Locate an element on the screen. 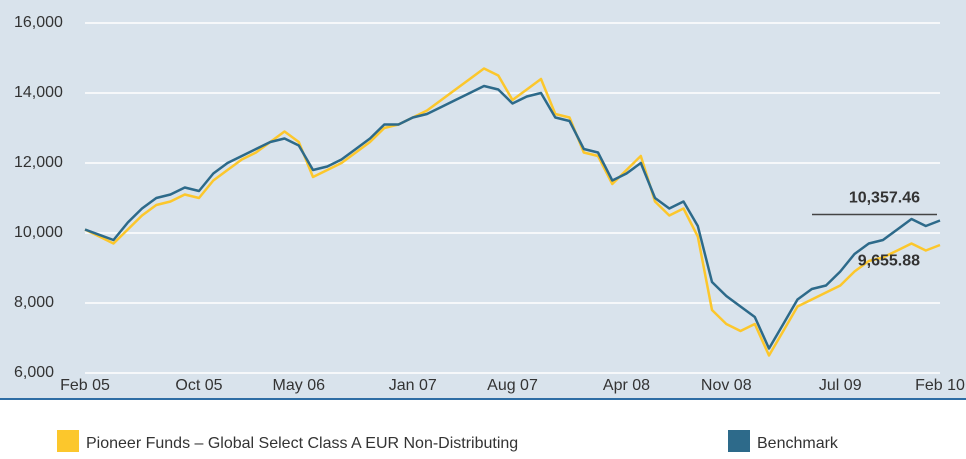 The image size is (966, 459). y-tick-label: 10,000 is located at coordinates (38, 232).